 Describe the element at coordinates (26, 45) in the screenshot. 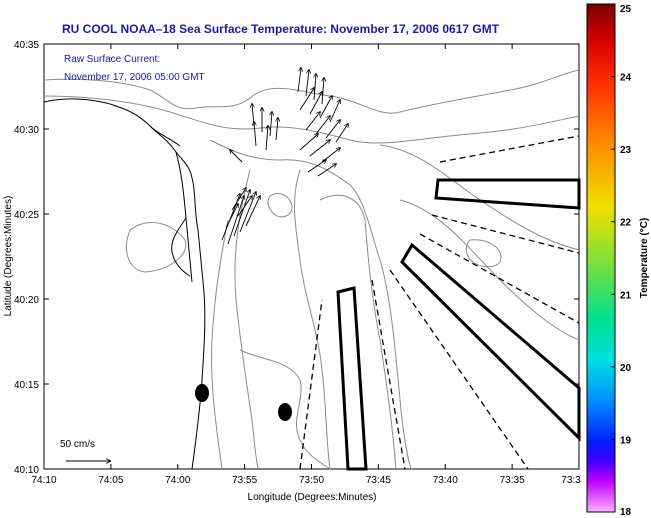

I see `y-tick-label: 40:35` at that location.